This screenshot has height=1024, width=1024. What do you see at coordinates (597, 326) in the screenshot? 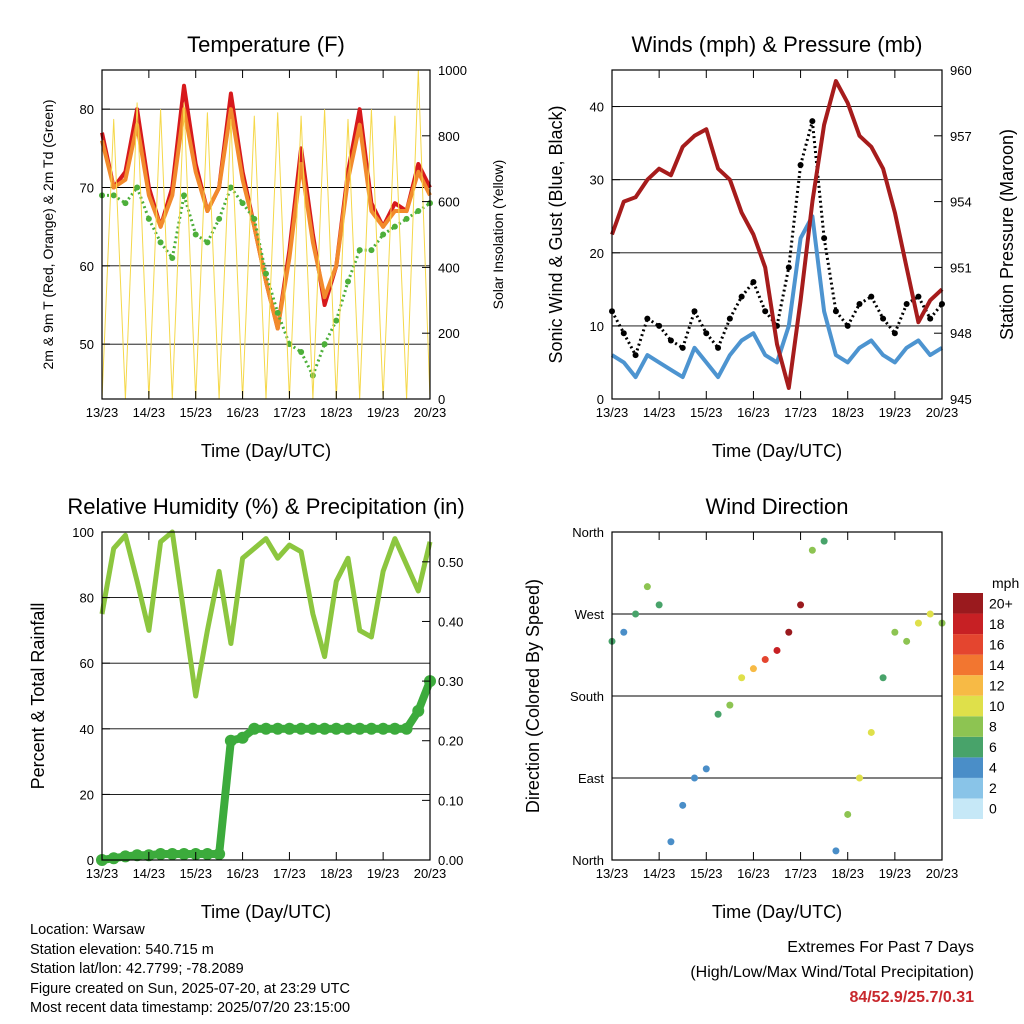
I see `y-tick-label: 10` at bounding box center [597, 326].